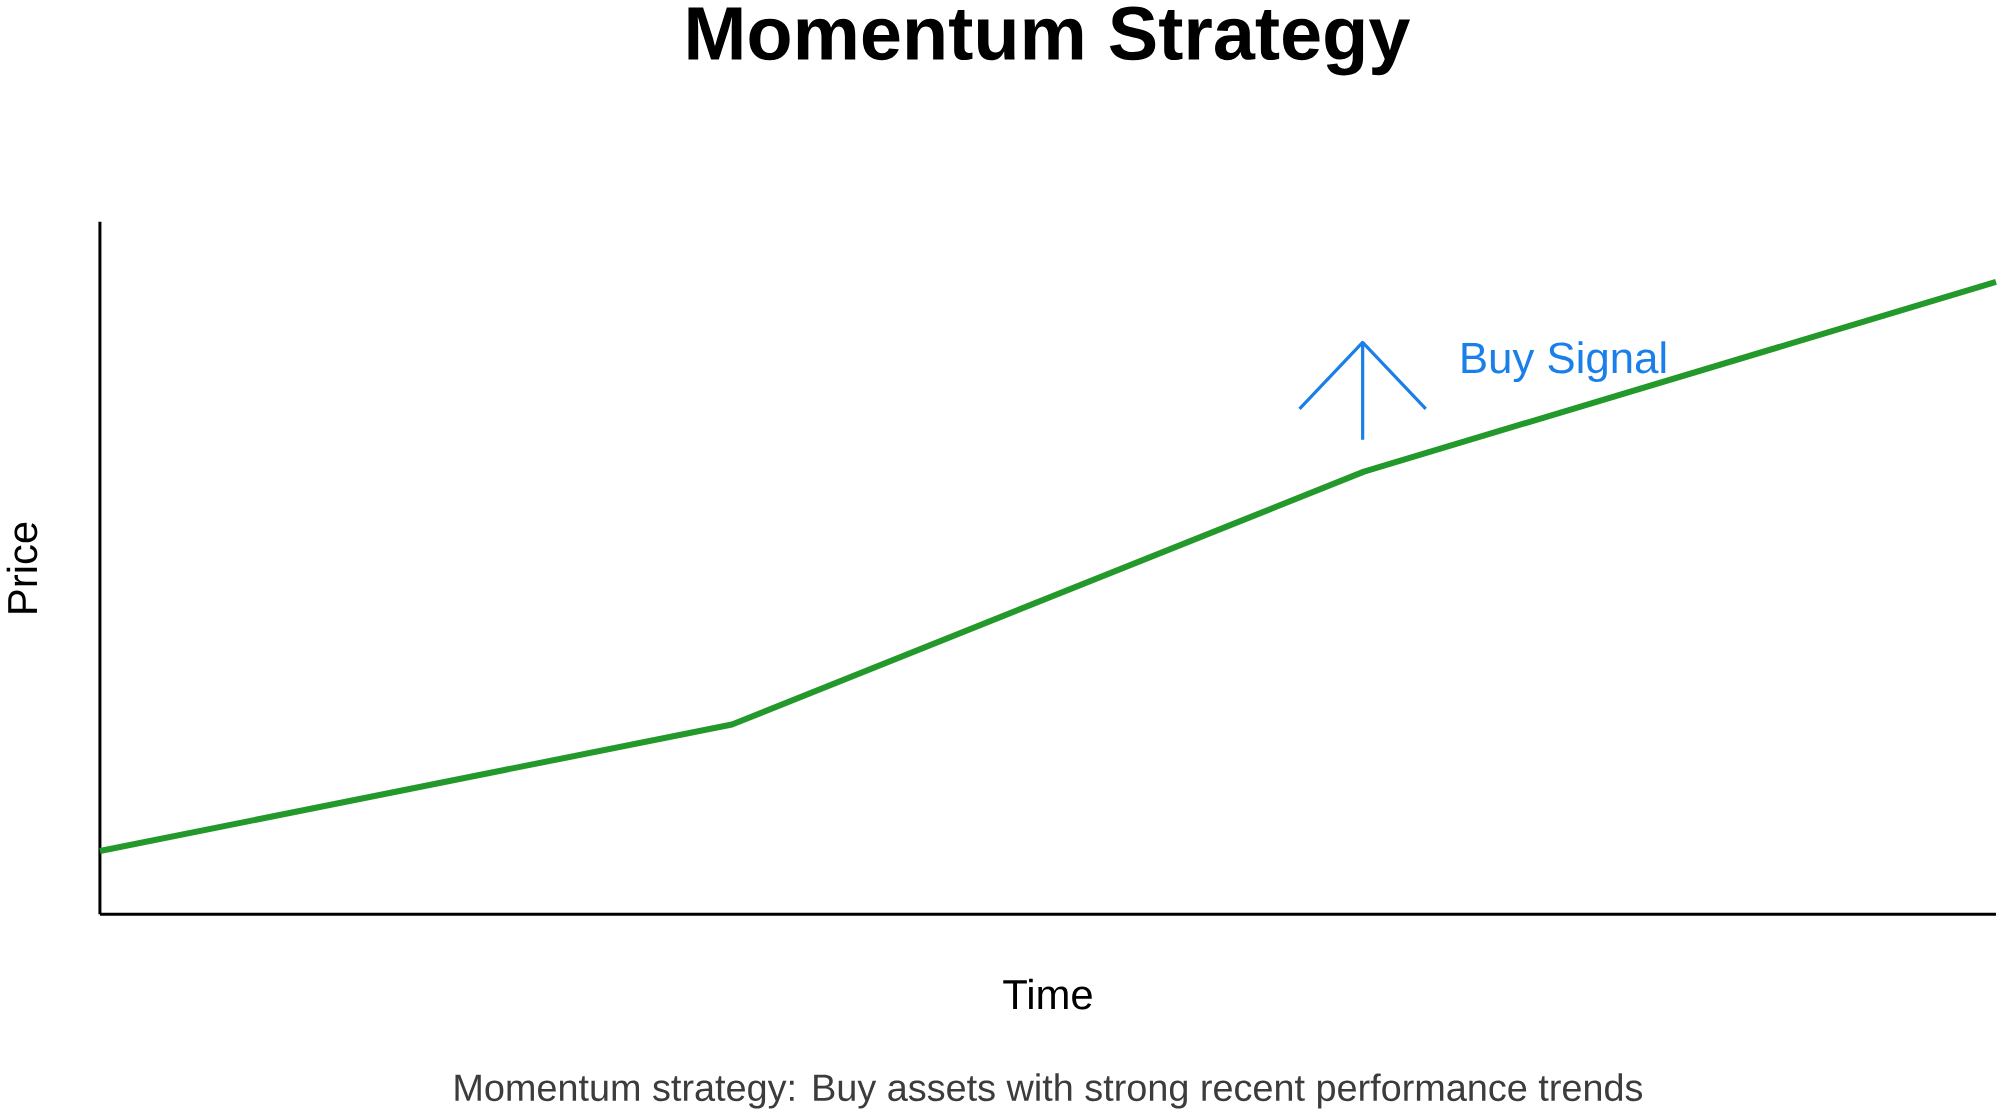 The height and width of the screenshot is (1116, 2000). What do you see at coordinates (1564, 362) in the screenshot?
I see `annotation: Buy Signal` at bounding box center [1564, 362].